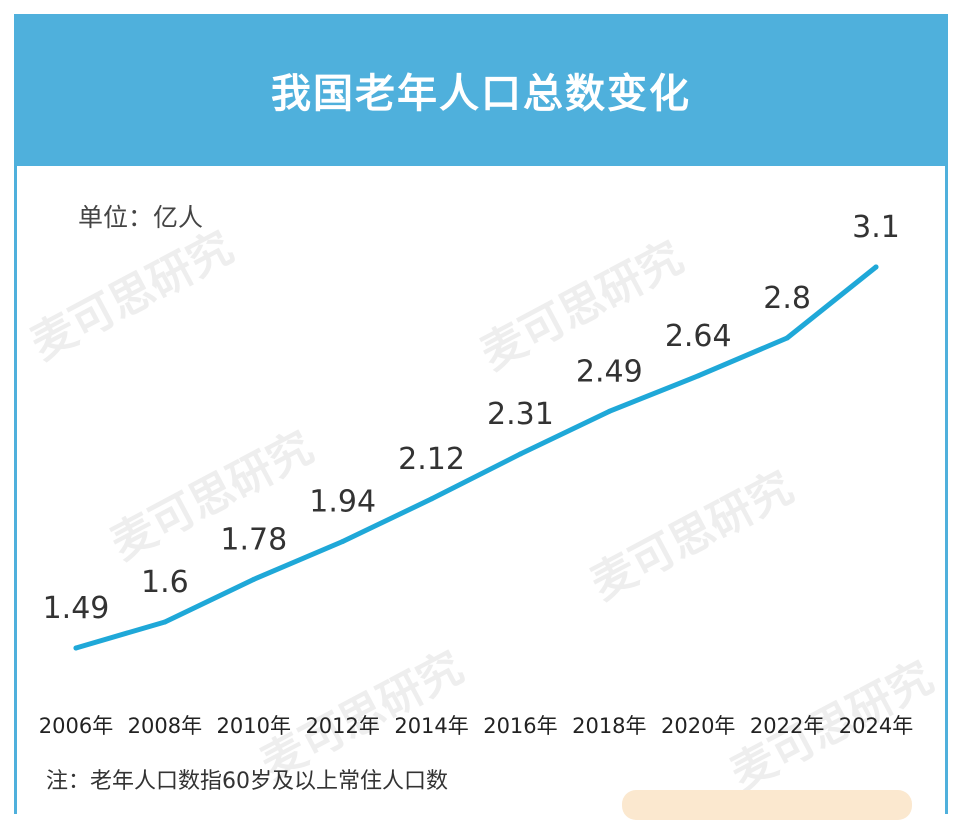 This screenshot has height=820, width=964. What do you see at coordinates (247, 781) in the screenshot?
I see `footnote: 注：老年人口数指60岁及以上常住人口数` at bounding box center [247, 781].